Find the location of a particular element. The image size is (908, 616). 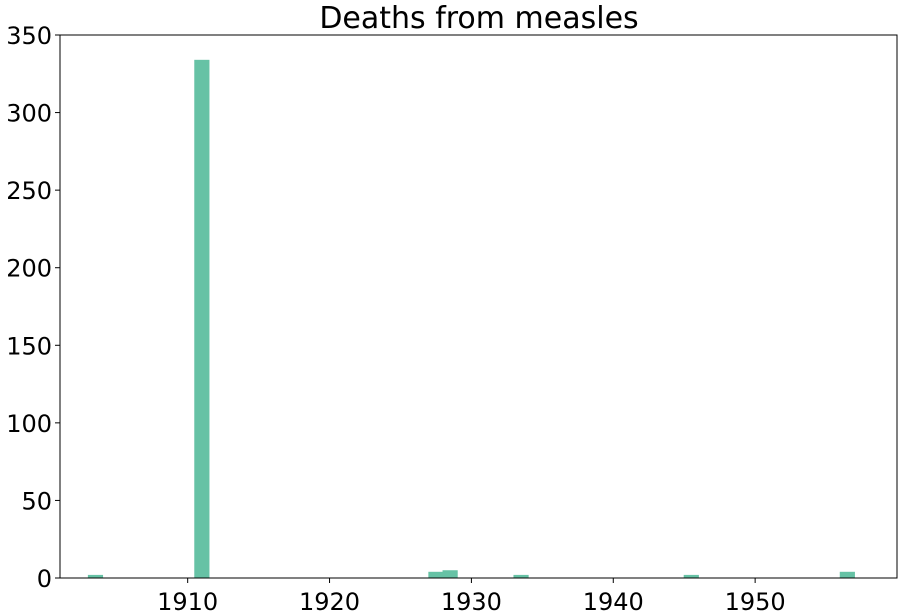

x-axis: 1910 1920 1930 1940 1950 is located at coordinates (471, 597).